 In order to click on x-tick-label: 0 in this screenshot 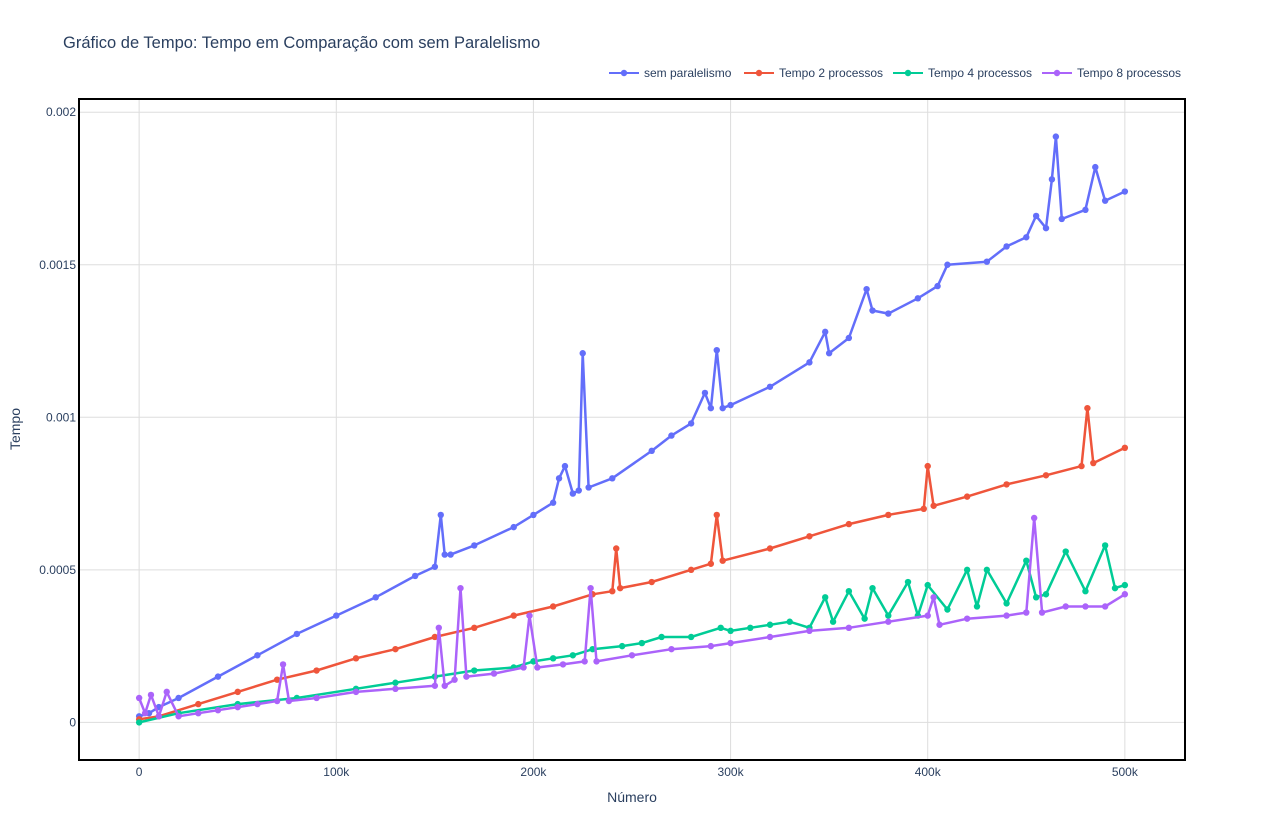, I will do `click(139, 772)`.